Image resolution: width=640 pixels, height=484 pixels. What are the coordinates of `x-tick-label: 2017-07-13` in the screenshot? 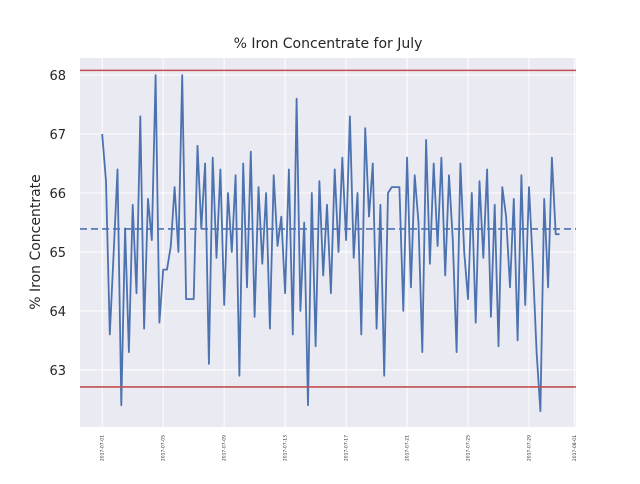 It's located at (286, 448).